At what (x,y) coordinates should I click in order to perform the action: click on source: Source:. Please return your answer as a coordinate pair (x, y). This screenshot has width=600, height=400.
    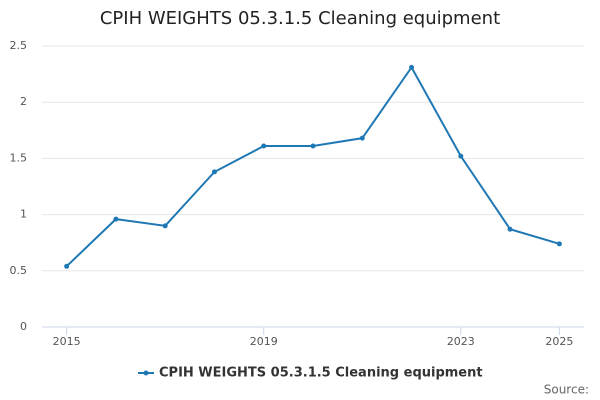
    Looking at the image, I should click on (566, 390).